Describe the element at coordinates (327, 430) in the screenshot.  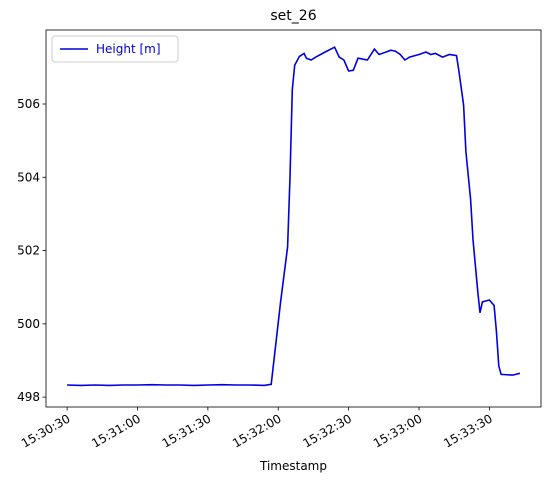
I see `x-tick-label: 15:32:30` at that location.